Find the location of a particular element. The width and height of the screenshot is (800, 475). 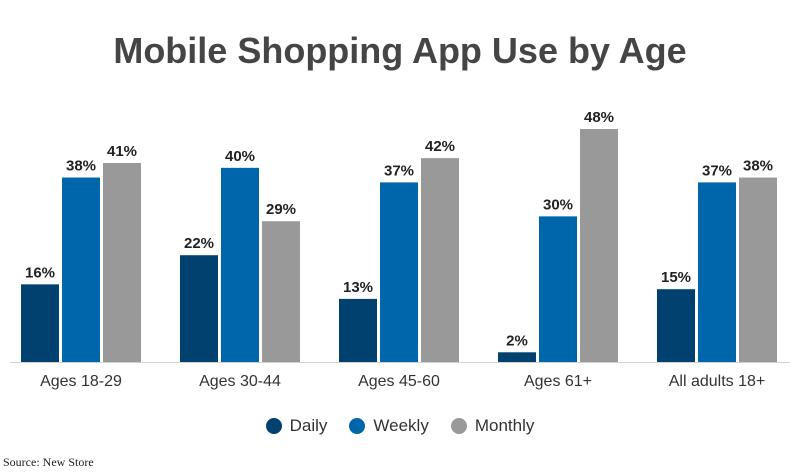

legend: Daily Weekly Monthly is located at coordinates (400, 426).